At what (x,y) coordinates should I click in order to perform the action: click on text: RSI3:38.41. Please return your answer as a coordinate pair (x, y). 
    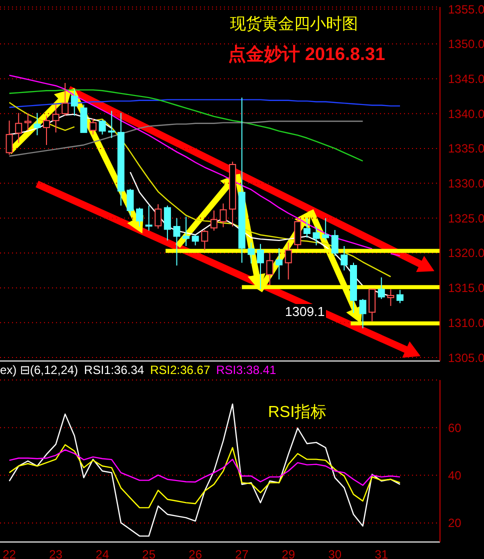
    Looking at the image, I should click on (246, 370).